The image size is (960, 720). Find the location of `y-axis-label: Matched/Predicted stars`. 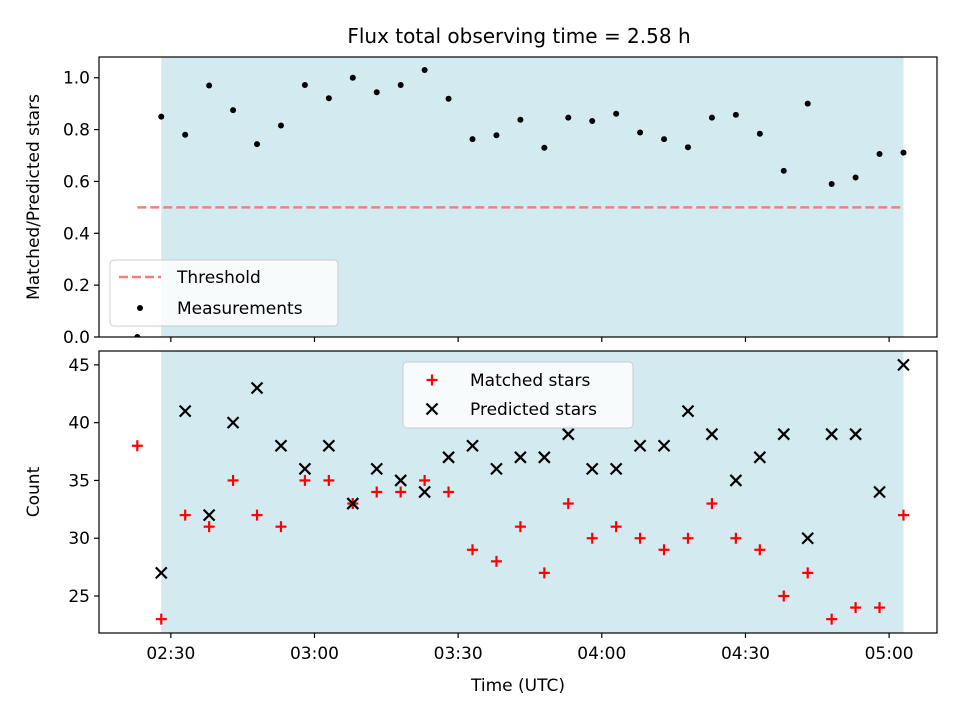

y-axis-label: Matched/Predicted stars is located at coordinates (34, 197).